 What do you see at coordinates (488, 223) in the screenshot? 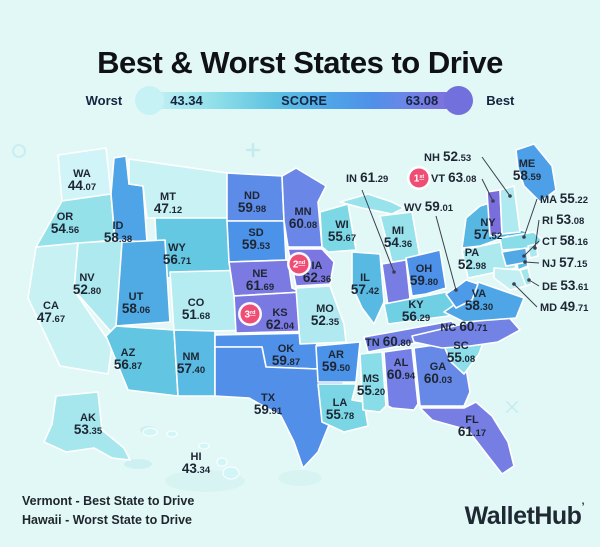
I see `state-ny-label: NY` at bounding box center [488, 223].